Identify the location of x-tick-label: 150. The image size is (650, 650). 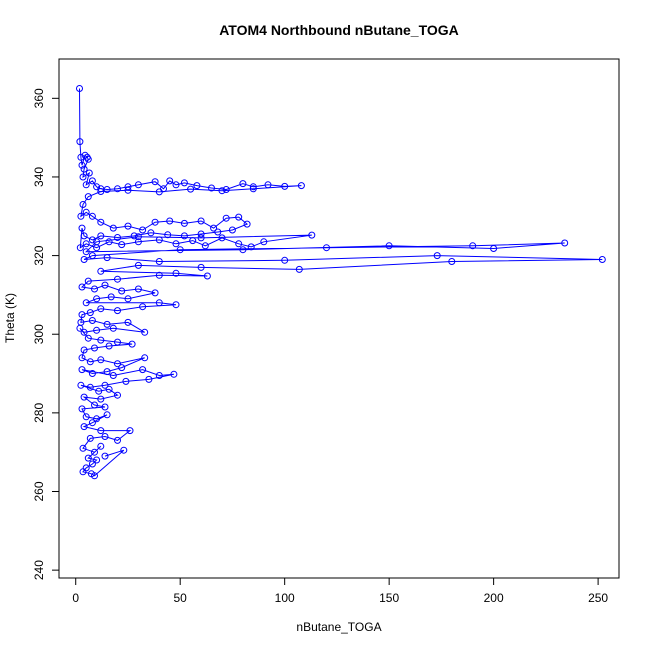
(389, 598).